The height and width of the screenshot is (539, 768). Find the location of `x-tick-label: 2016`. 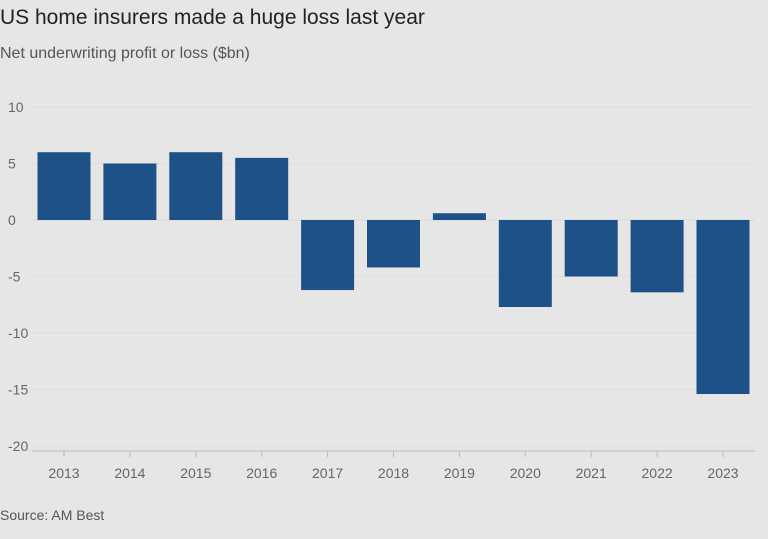

x-tick-label: 2016 is located at coordinates (261, 473).